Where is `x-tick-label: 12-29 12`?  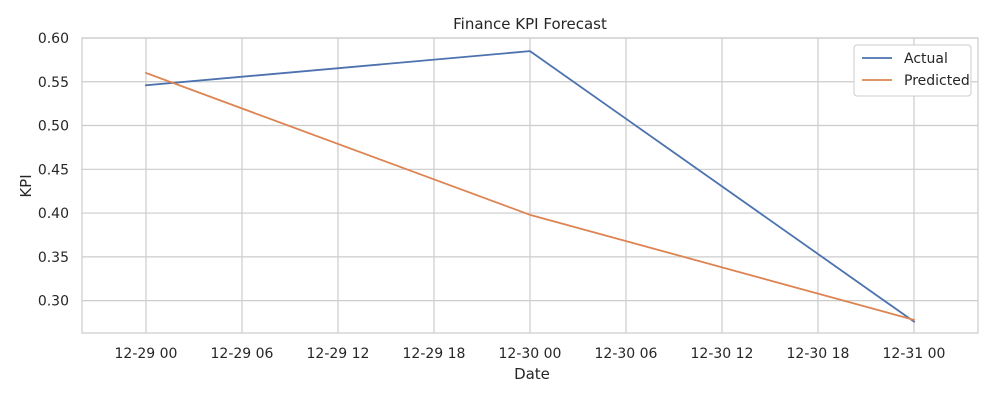 x-tick-label: 12-29 12 is located at coordinates (338, 354).